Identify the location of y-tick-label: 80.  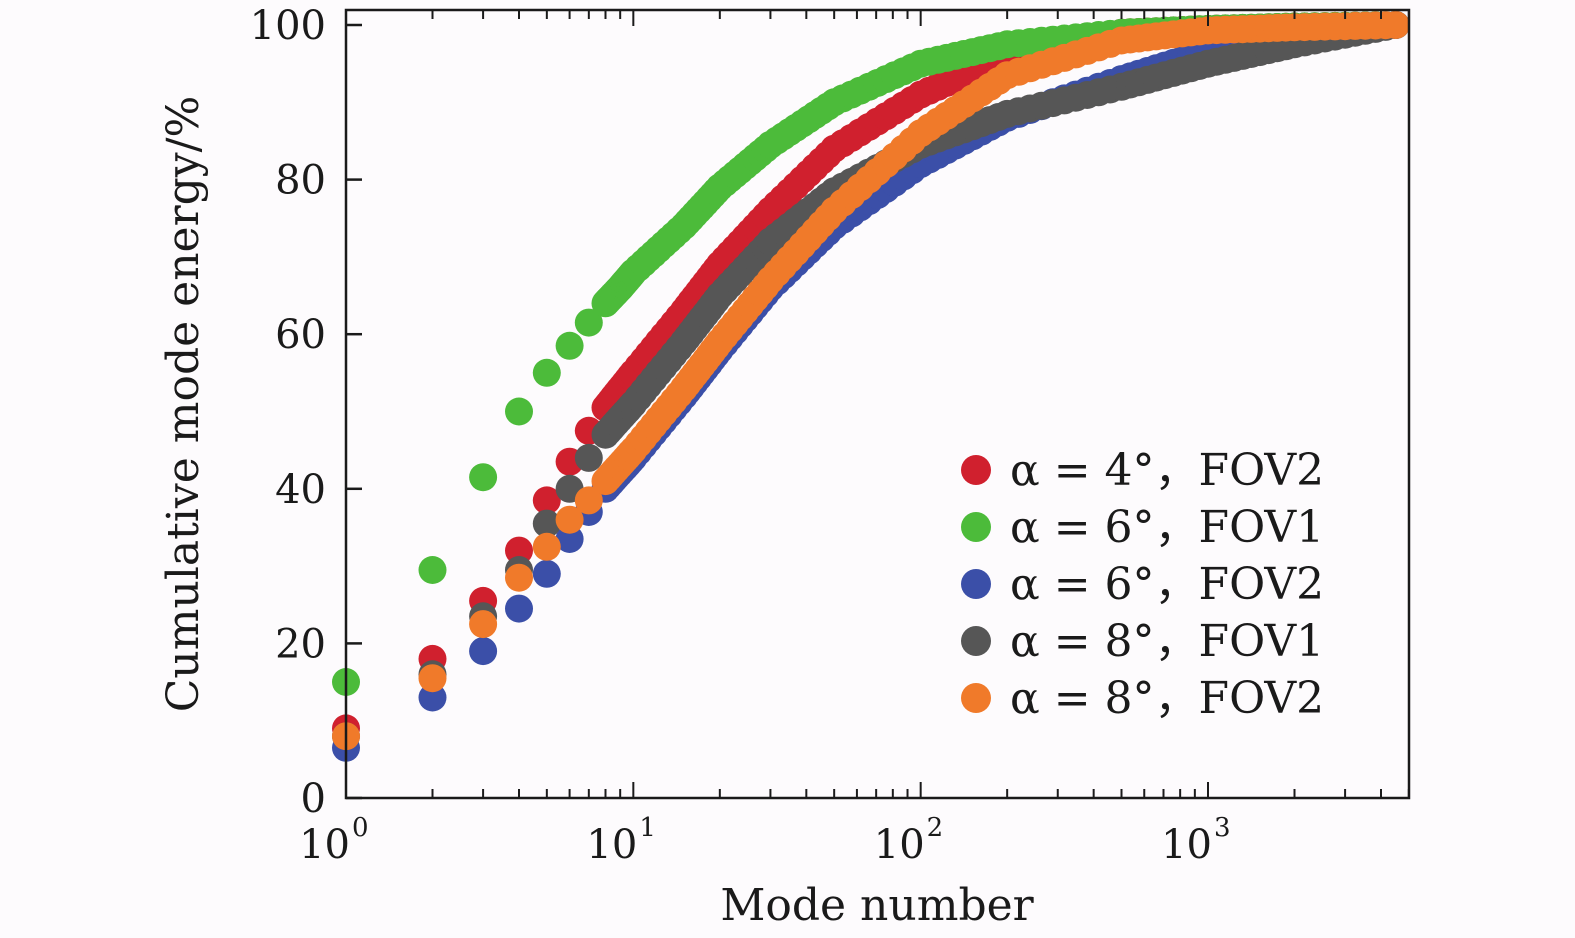
(300, 181).